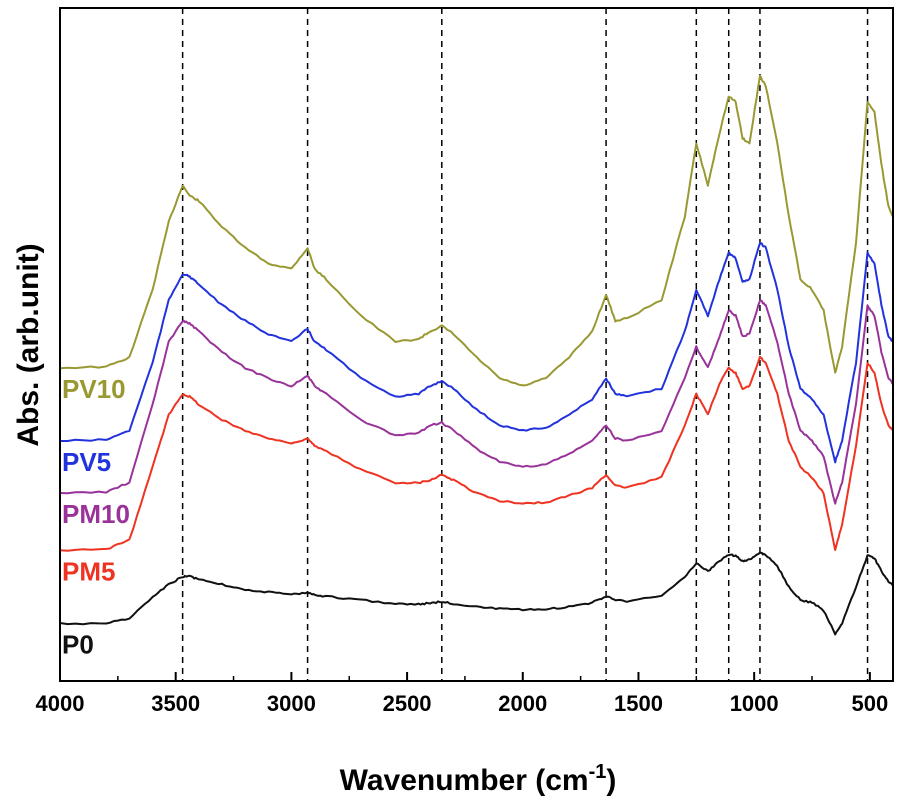  What do you see at coordinates (407, 703) in the screenshot?
I see `x-tick-label: 2500` at bounding box center [407, 703].